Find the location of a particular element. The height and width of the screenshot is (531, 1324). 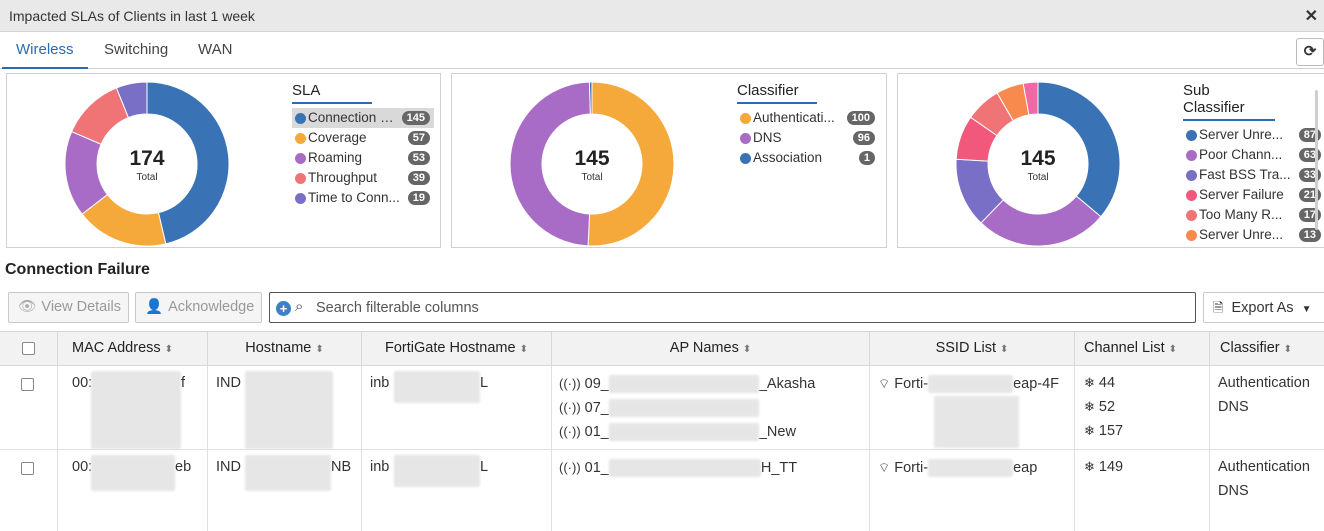

legend-item: Authenticati... 100 is located at coordinates (808, 118).